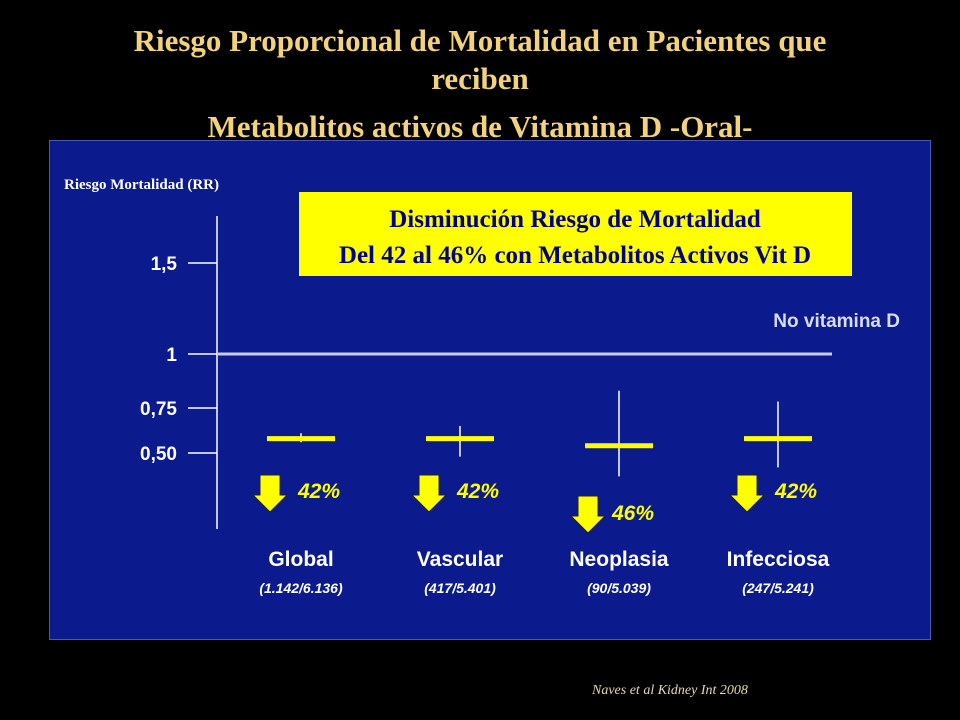 The image size is (960, 720). Describe the element at coordinates (778, 559) in the screenshot. I see `category-label: Infecciosa` at that location.